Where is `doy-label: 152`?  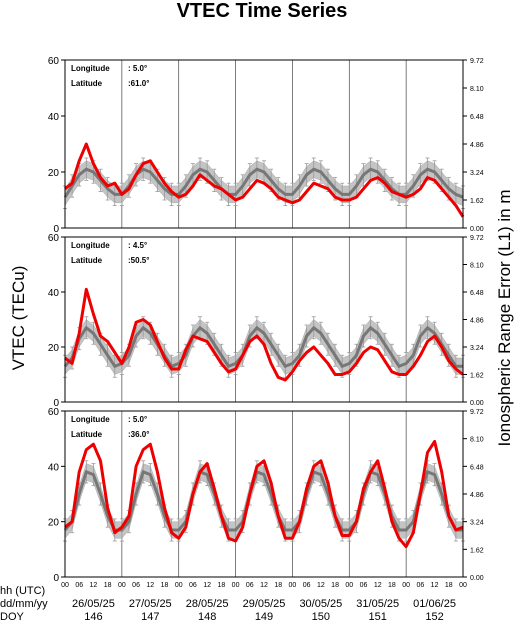 doy-label: 152 is located at coordinates (434, 617).